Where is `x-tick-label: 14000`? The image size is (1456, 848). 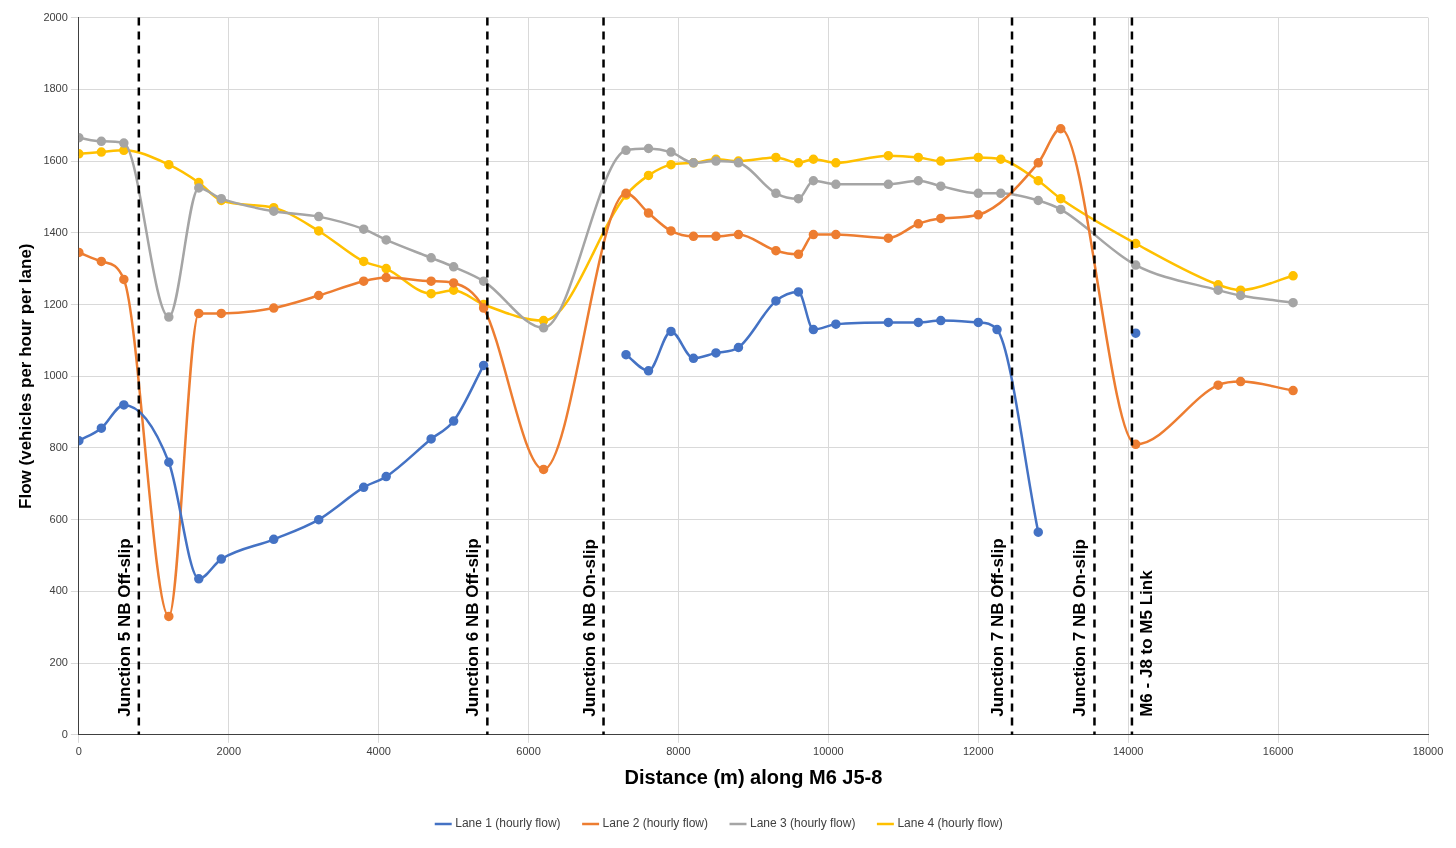 x-tick-label: 14000 is located at coordinates (1128, 751).